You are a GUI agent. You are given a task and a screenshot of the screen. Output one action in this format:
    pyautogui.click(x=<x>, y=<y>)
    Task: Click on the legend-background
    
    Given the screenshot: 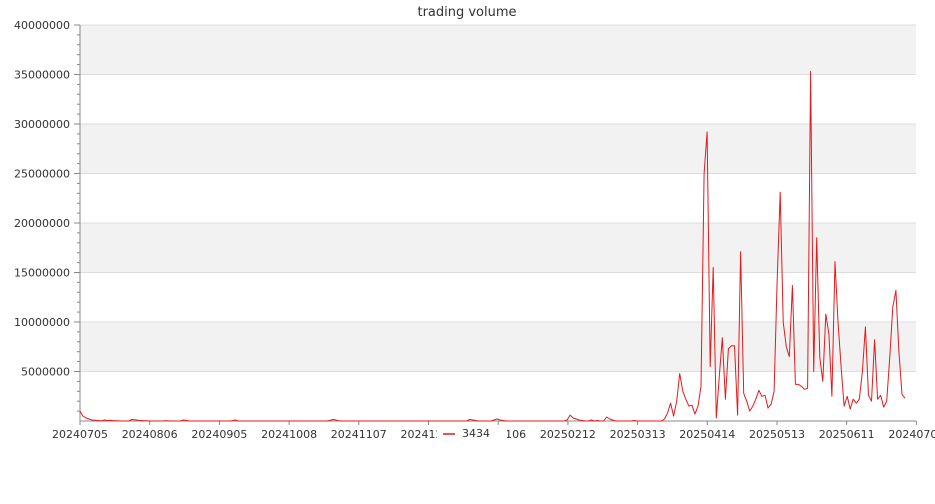 What is the action you would take?
    pyautogui.click(x=472, y=433)
    